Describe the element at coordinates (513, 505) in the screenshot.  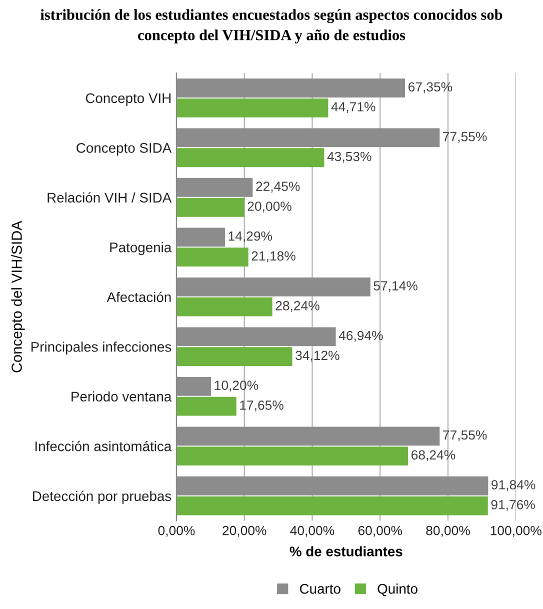
I see `data-label: 91,76%` at that location.